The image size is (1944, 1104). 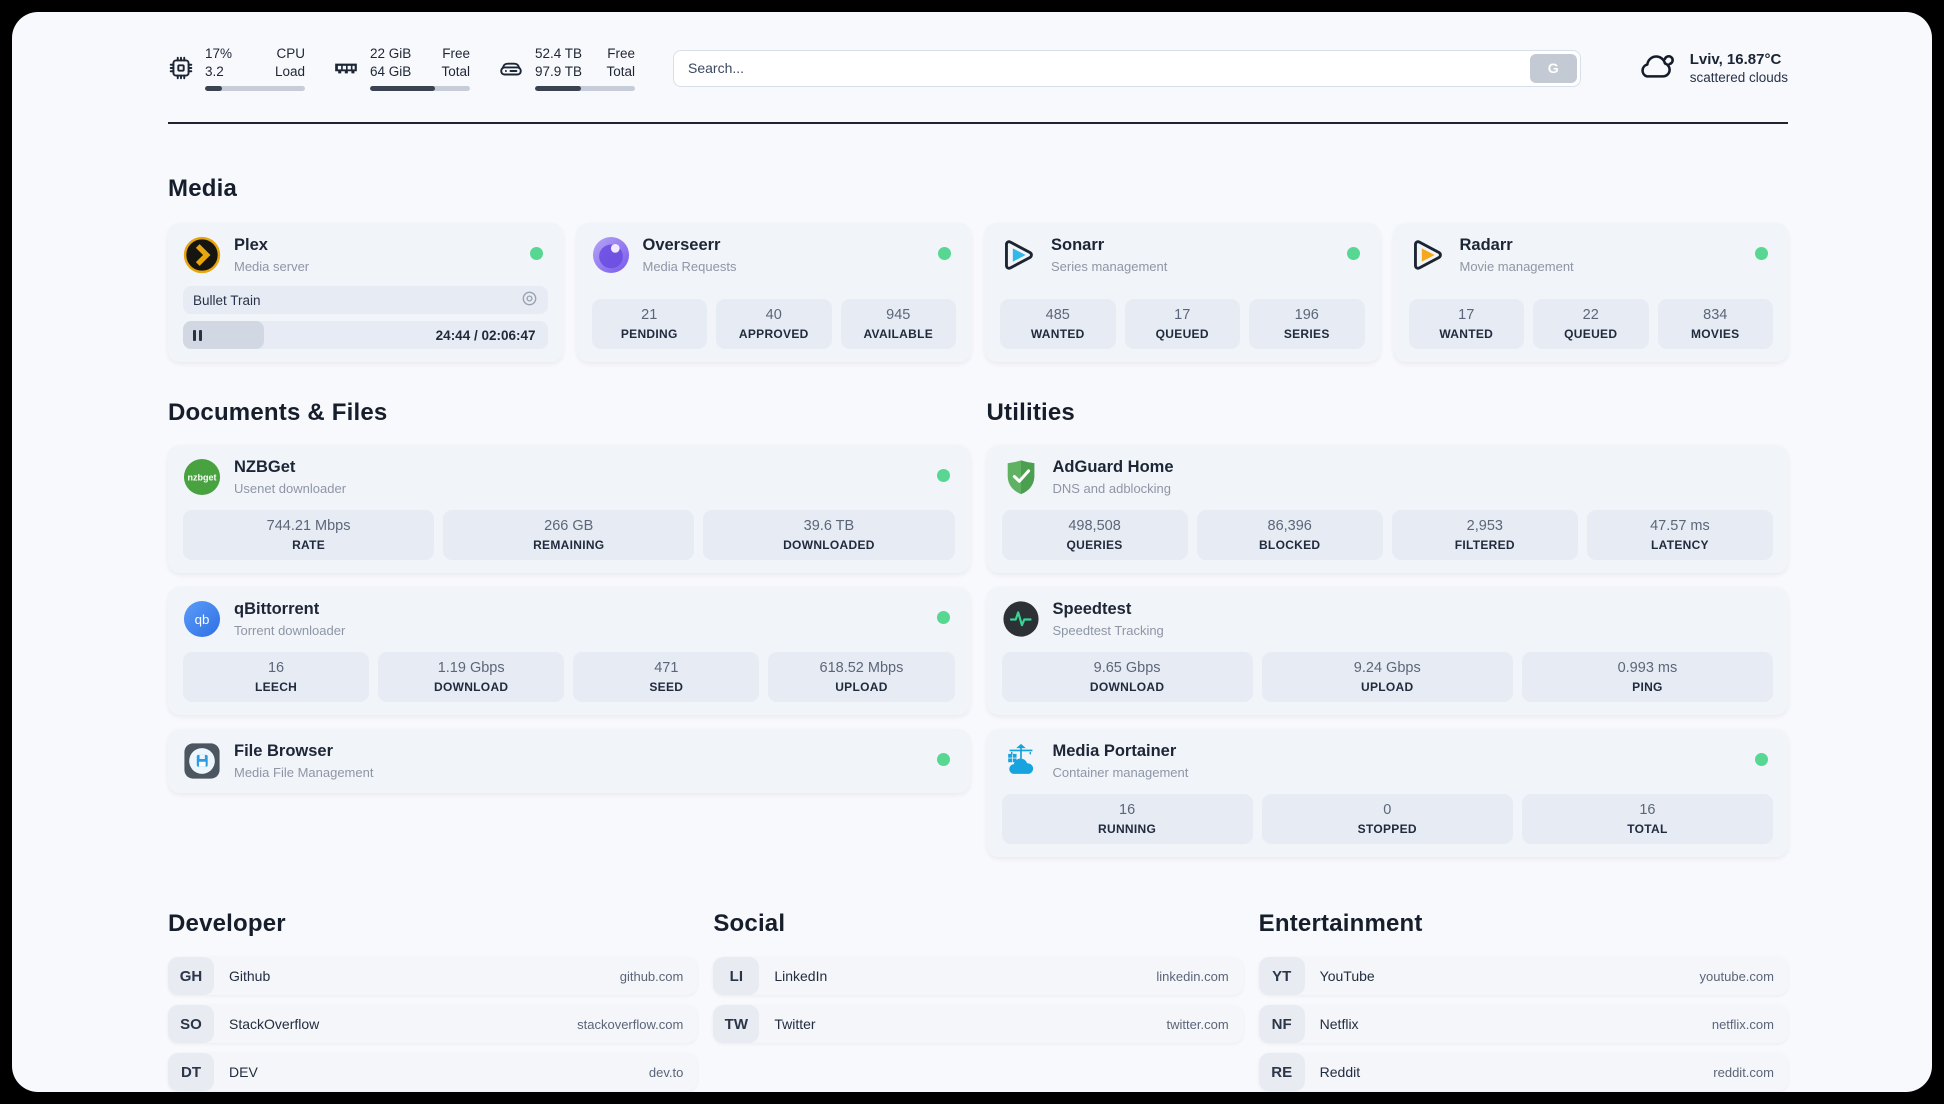 I want to click on weather-widget: Lviv, 16.87°C scattered clouds, so click(x=1711, y=68).